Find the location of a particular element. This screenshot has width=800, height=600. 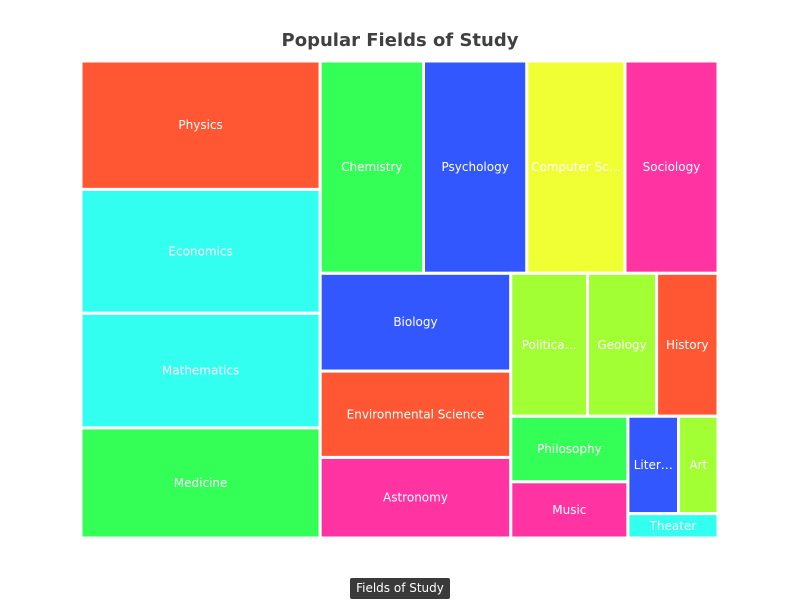

tile-psychology: Psychology is located at coordinates (475, 167).